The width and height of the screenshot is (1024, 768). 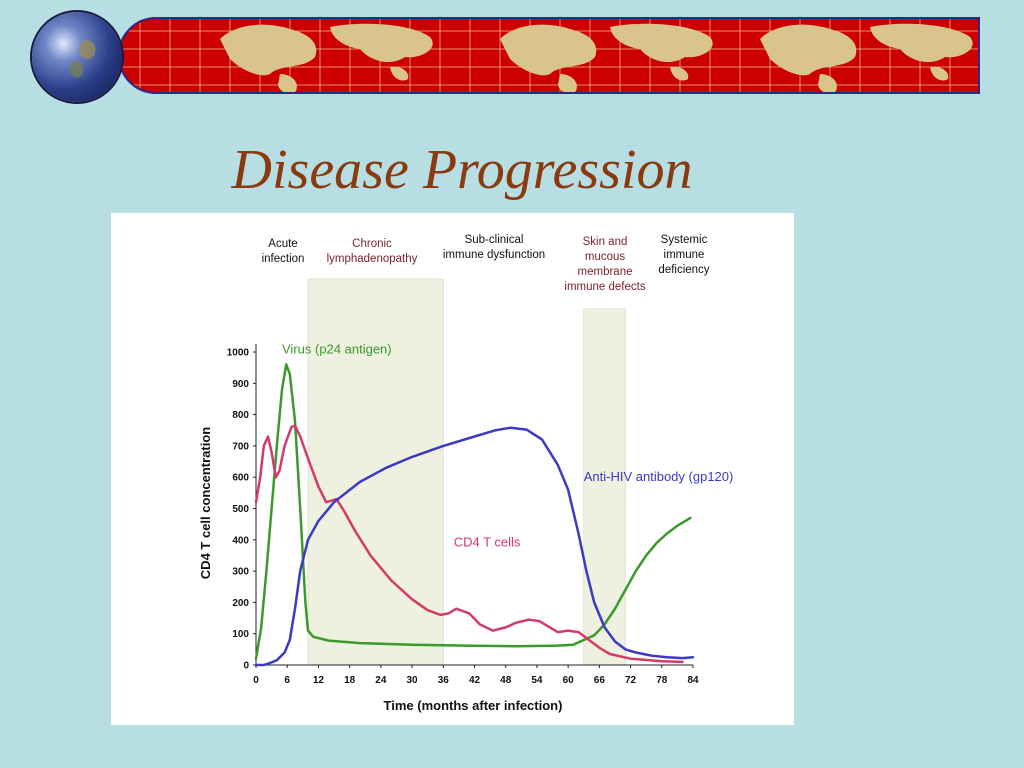 What do you see at coordinates (319, 680) in the screenshot?
I see `x-tick-label: 12` at bounding box center [319, 680].